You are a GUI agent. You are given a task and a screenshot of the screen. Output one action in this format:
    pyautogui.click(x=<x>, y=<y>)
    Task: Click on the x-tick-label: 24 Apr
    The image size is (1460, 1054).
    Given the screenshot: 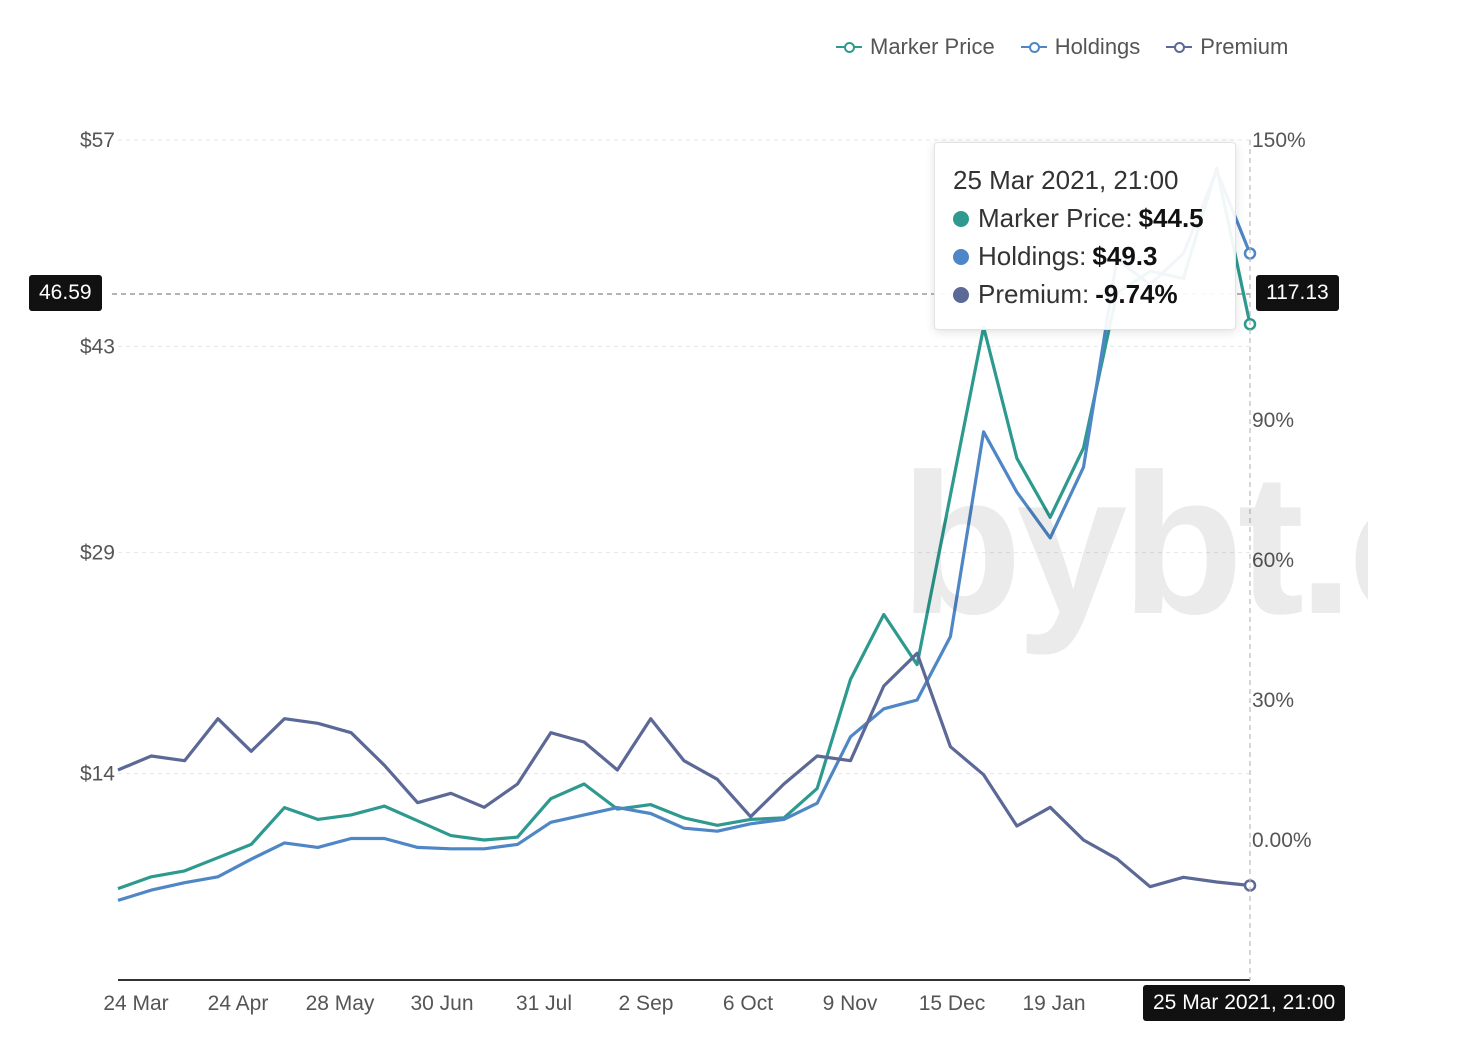 What is the action you would take?
    pyautogui.click(x=238, y=1003)
    